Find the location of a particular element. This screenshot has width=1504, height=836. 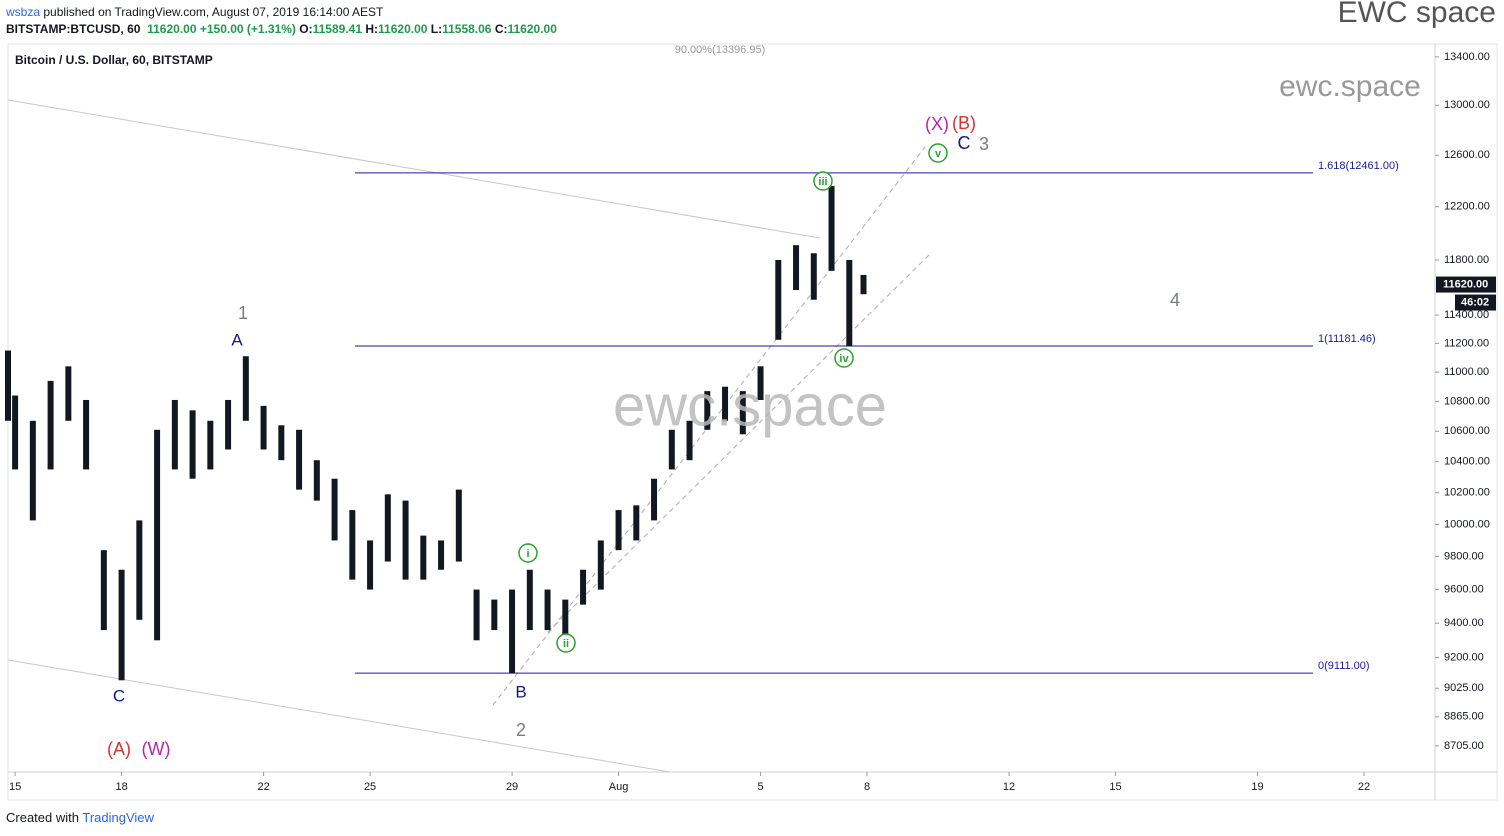

ohlc-key: C: is located at coordinates (501, 29).